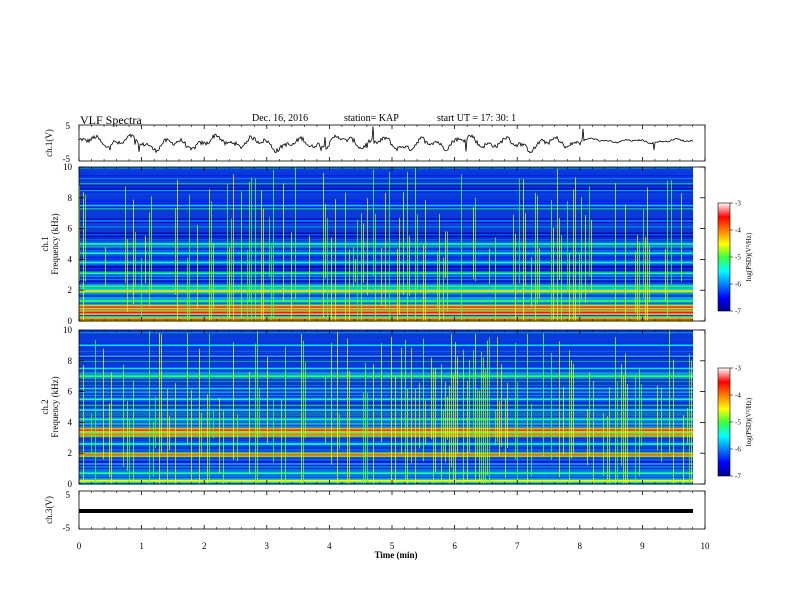 The width and height of the screenshot is (792, 612). What do you see at coordinates (395, 555) in the screenshot?
I see `time-axis-label: Time (min)` at bounding box center [395, 555].